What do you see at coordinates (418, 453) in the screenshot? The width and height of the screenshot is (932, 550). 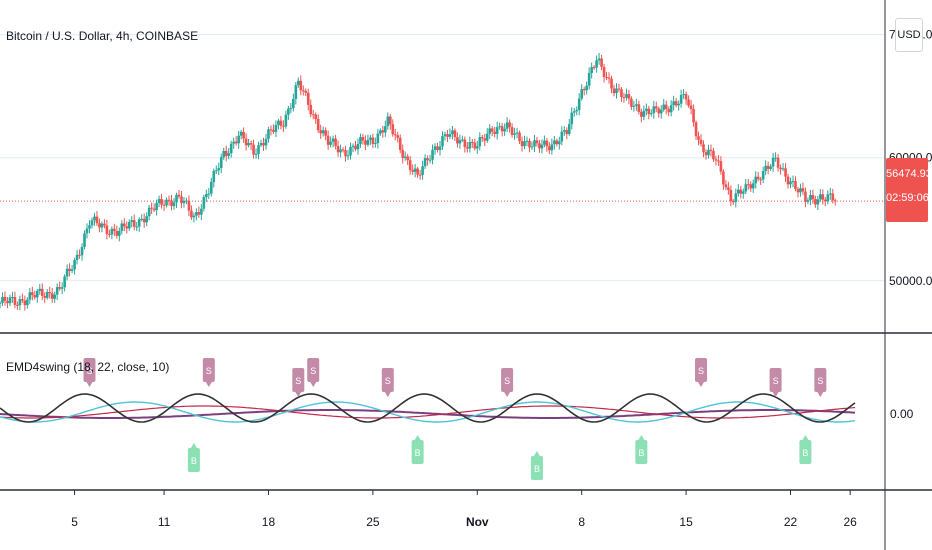 I see `buy-marker-label: B` at bounding box center [418, 453].